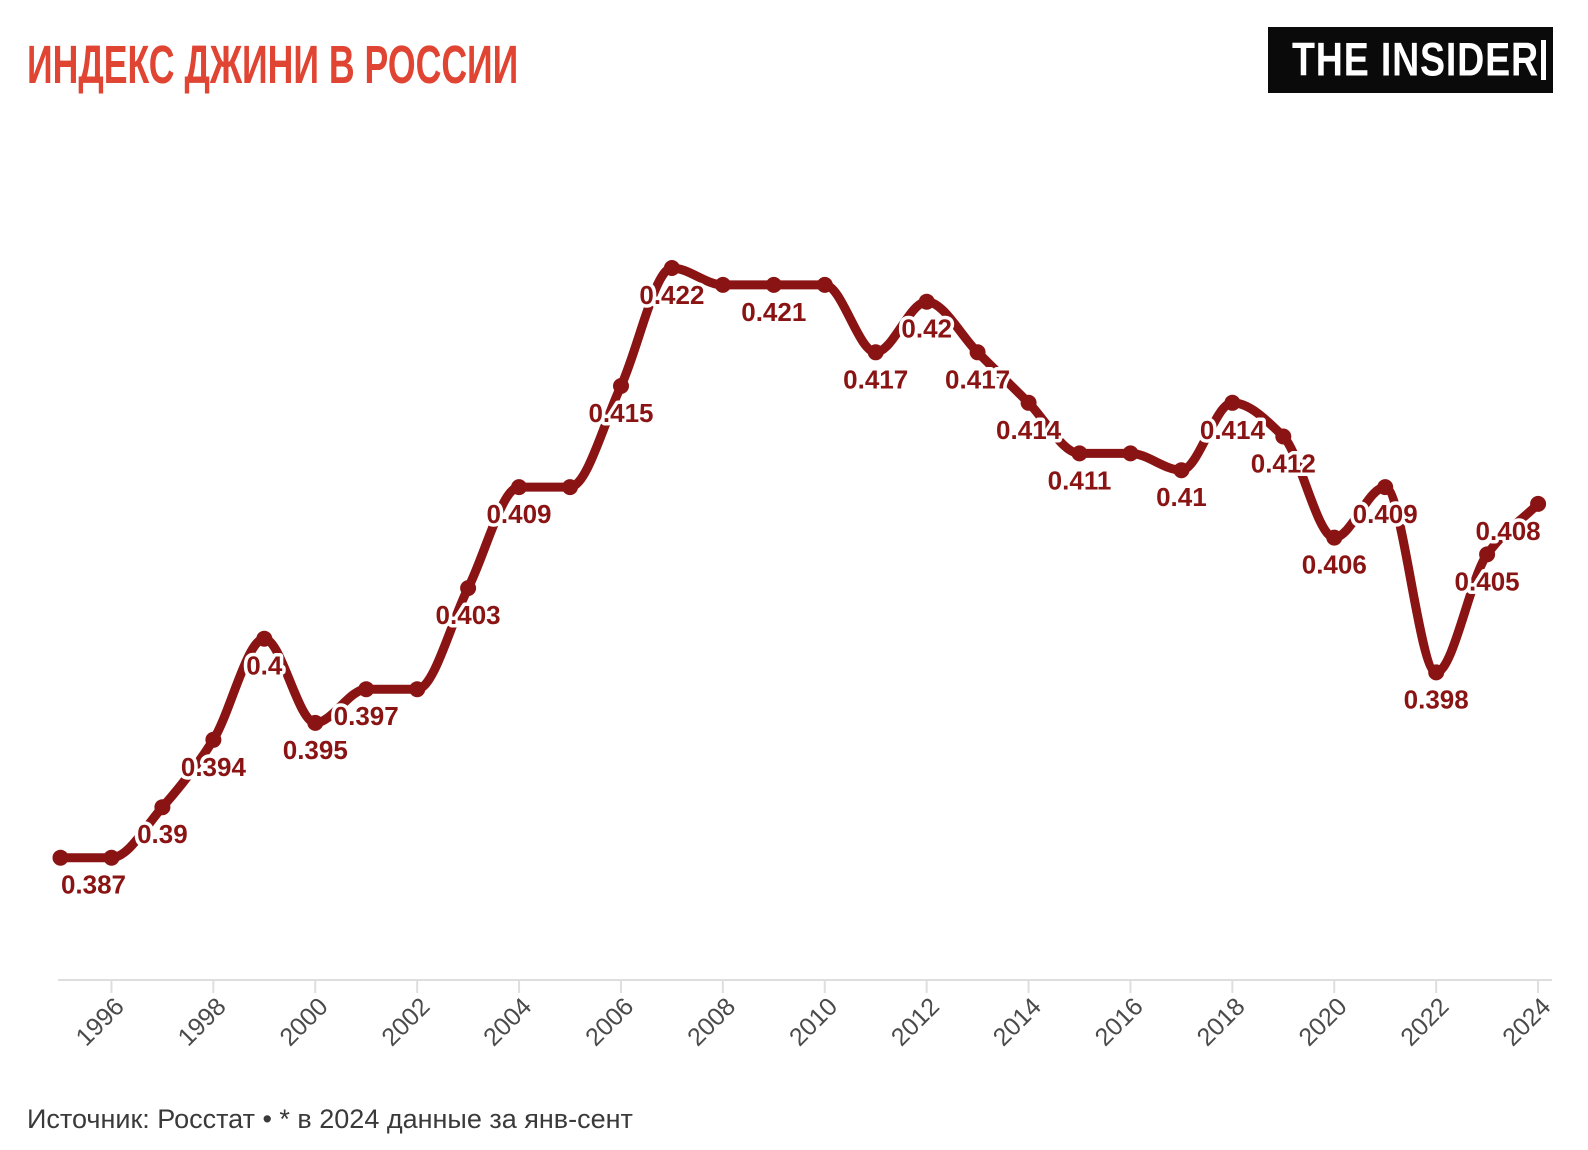 The width and height of the screenshot is (1588, 1150). What do you see at coordinates (366, 716) in the screenshot?
I see `point-value-label: 0.397` at bounding box center [366, 716].